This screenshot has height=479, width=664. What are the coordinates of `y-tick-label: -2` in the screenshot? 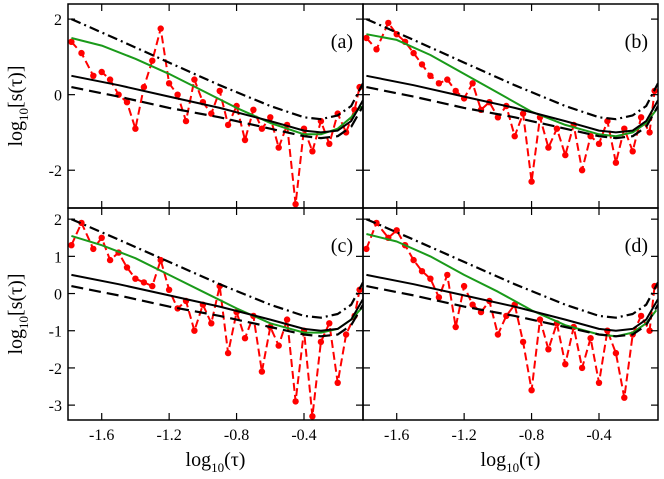 It's located at (55, 171).